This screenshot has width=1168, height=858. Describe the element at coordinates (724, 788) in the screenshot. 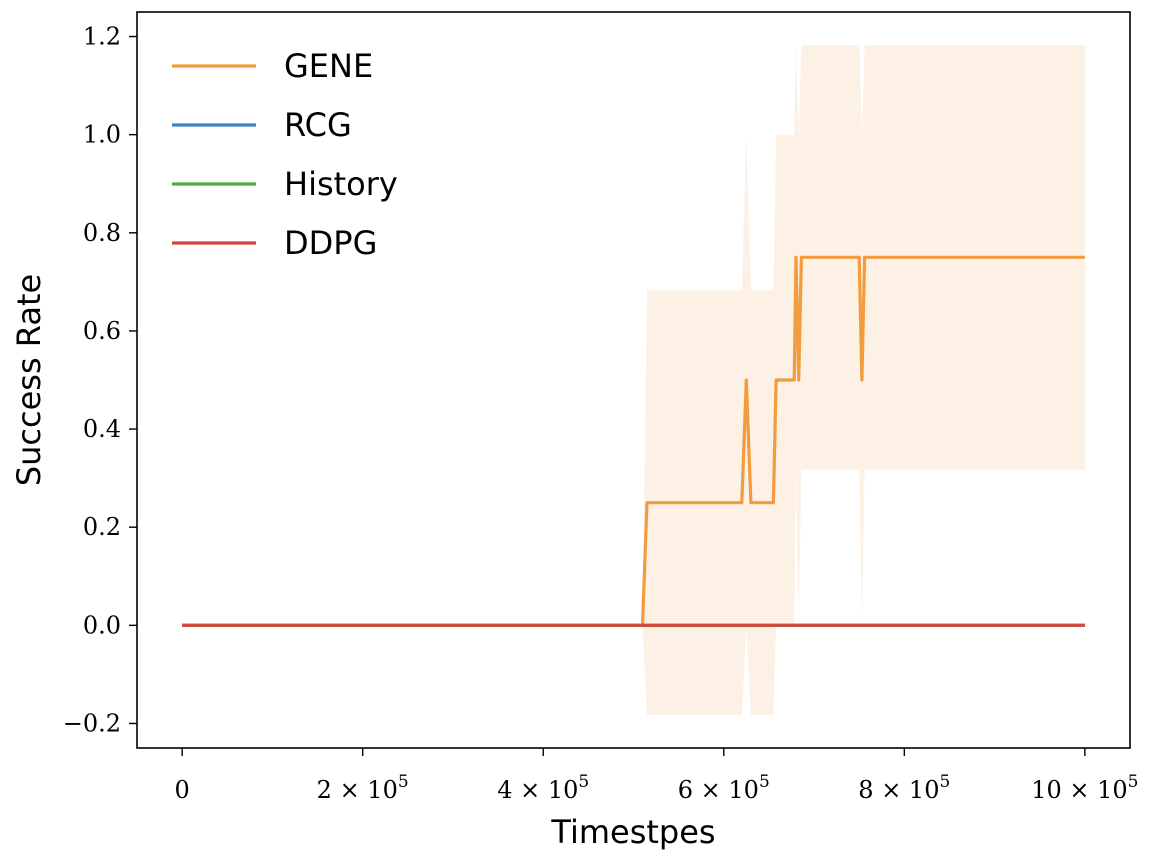

I see `x-tick-label: 6 × 10⁵` at that location.